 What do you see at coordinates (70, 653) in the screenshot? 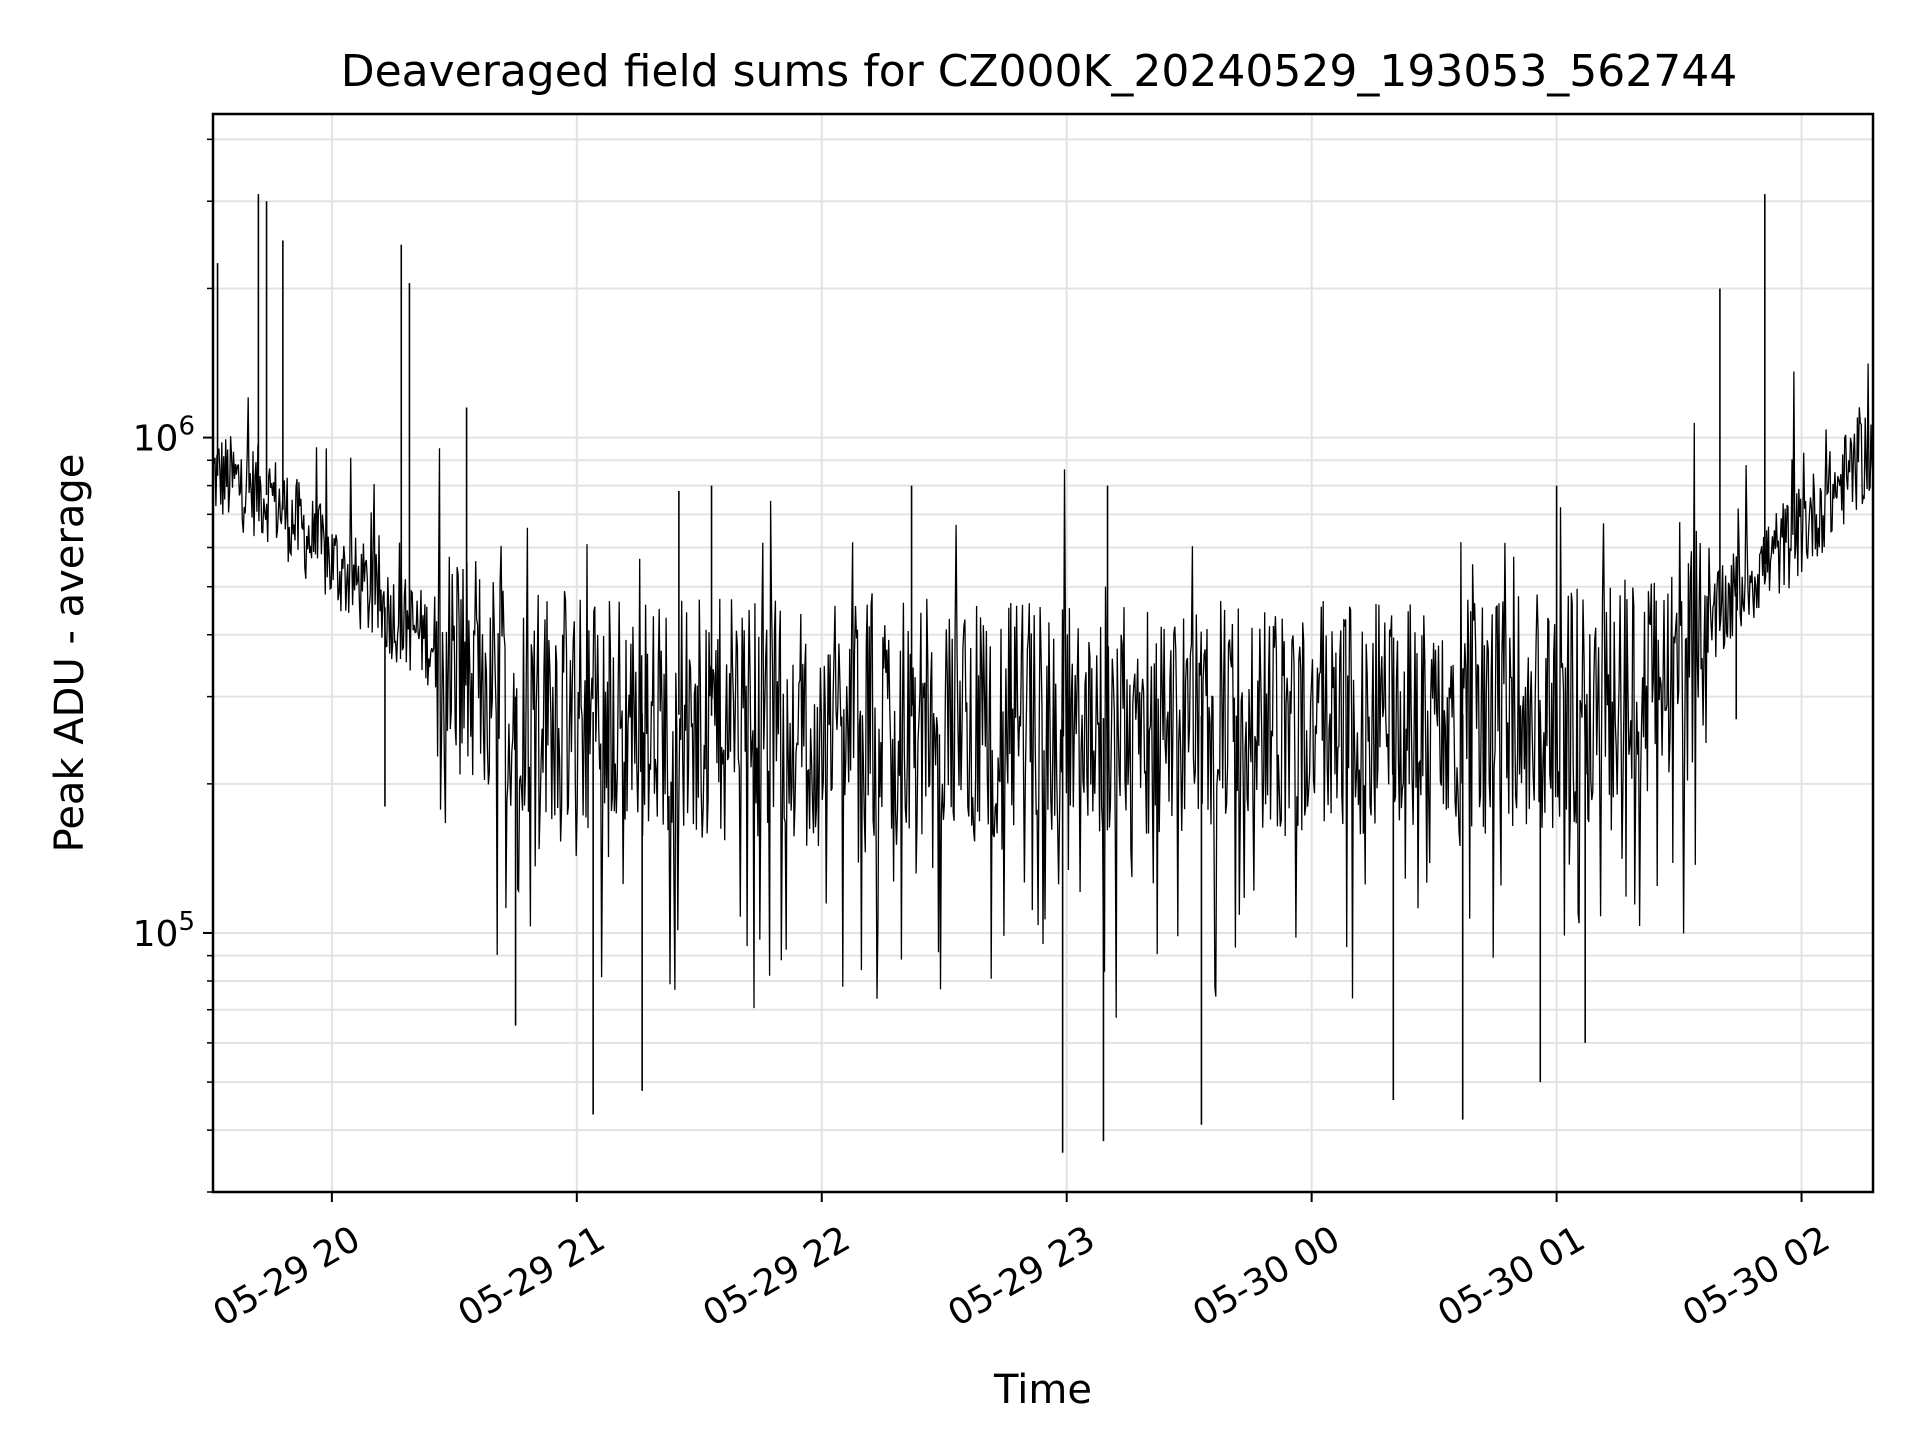
I see `y-axis-label: Peak ADU - average` at bounding box center [70, 653].